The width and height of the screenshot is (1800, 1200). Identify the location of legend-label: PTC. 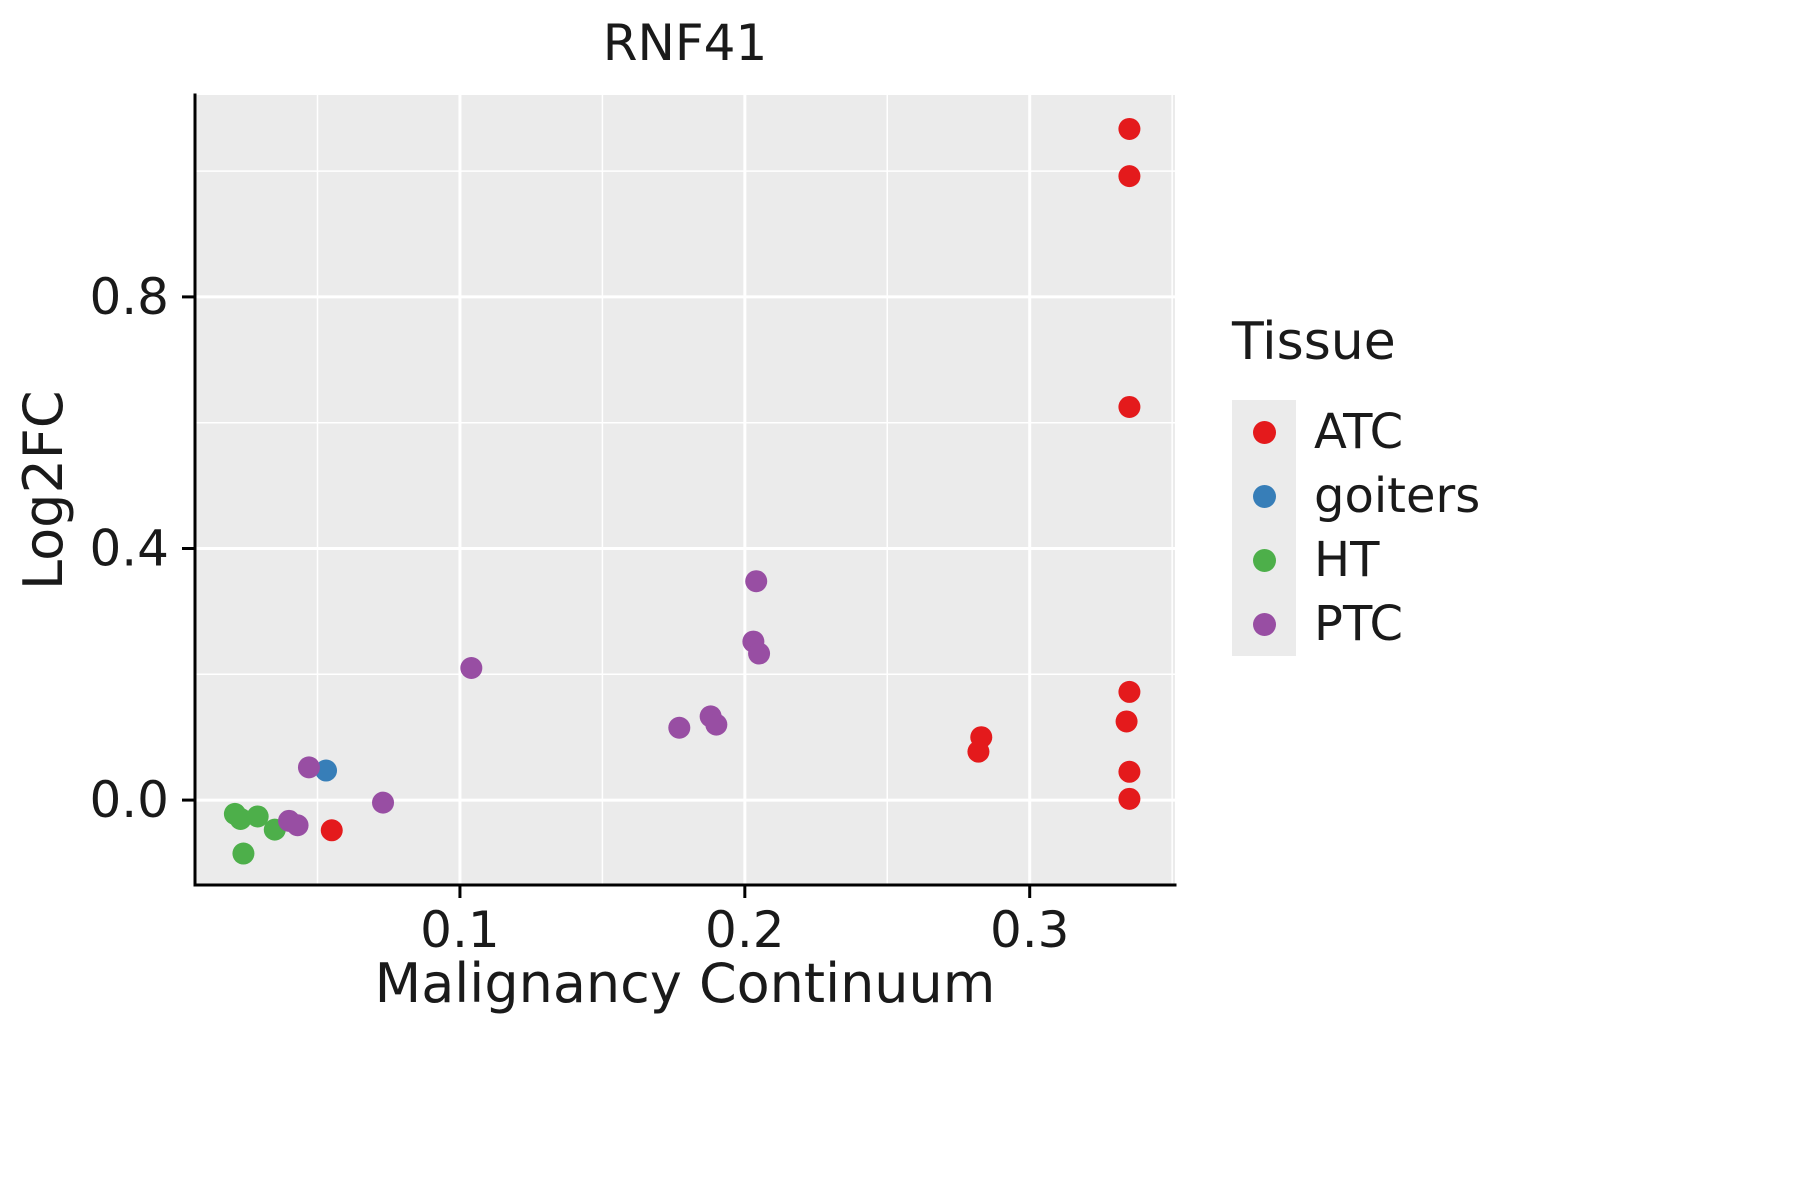
(1358, 624).